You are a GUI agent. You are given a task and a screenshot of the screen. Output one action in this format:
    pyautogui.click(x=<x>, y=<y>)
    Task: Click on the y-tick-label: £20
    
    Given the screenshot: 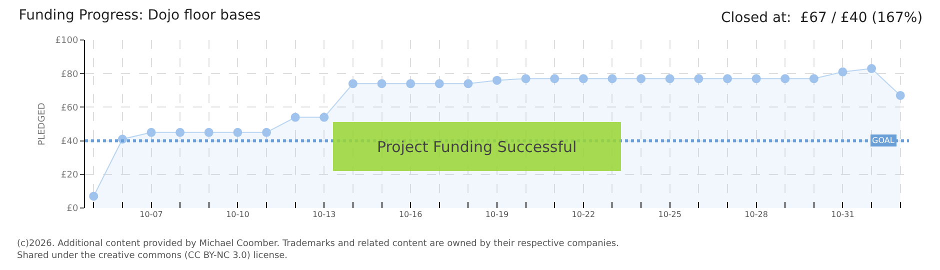 What is the action you would take?
    pyautogui.click(x=69, y=175)
    